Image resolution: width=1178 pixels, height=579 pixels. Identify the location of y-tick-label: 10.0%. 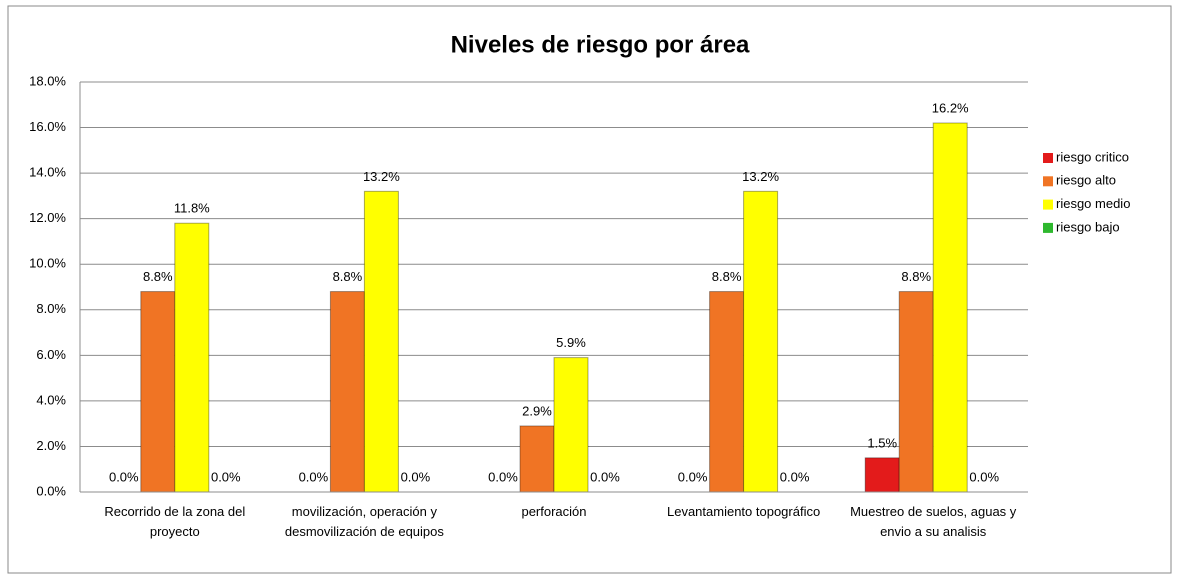
(47, 263).